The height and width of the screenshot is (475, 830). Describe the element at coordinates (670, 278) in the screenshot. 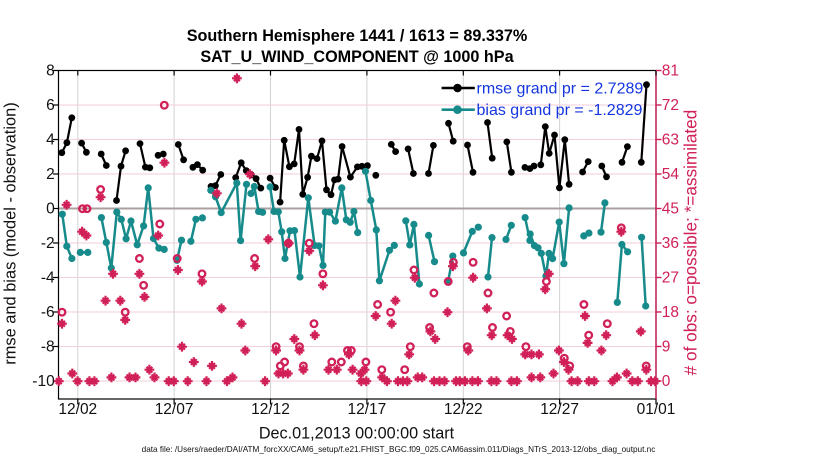

I see `svg-text: 27` at that location.